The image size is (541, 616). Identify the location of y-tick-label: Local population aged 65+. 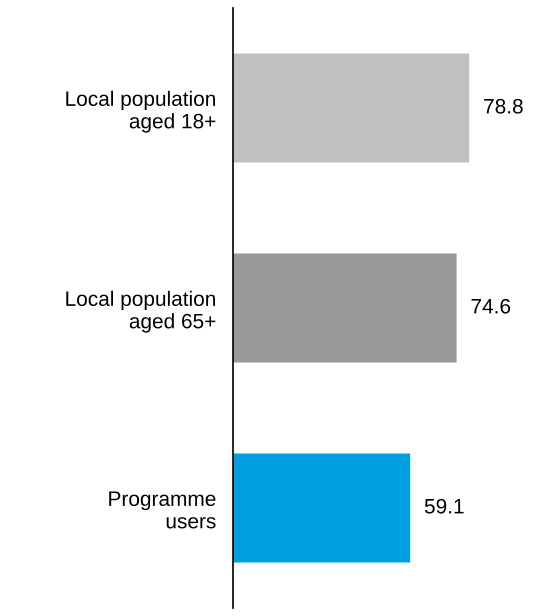
(141, 311).